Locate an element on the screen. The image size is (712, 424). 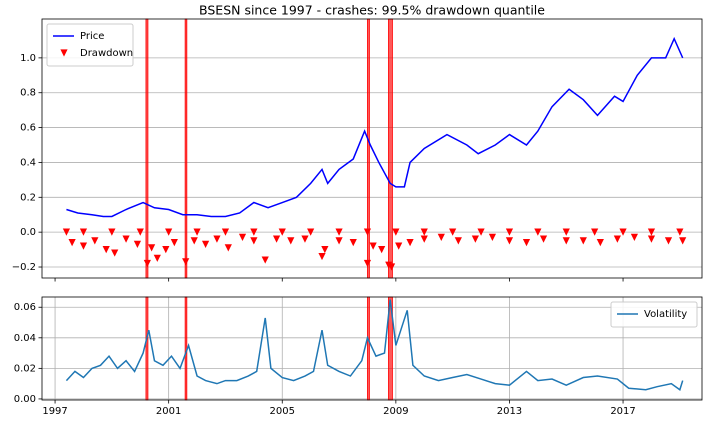
legend-label: Price is located at coordinates (92, 36).